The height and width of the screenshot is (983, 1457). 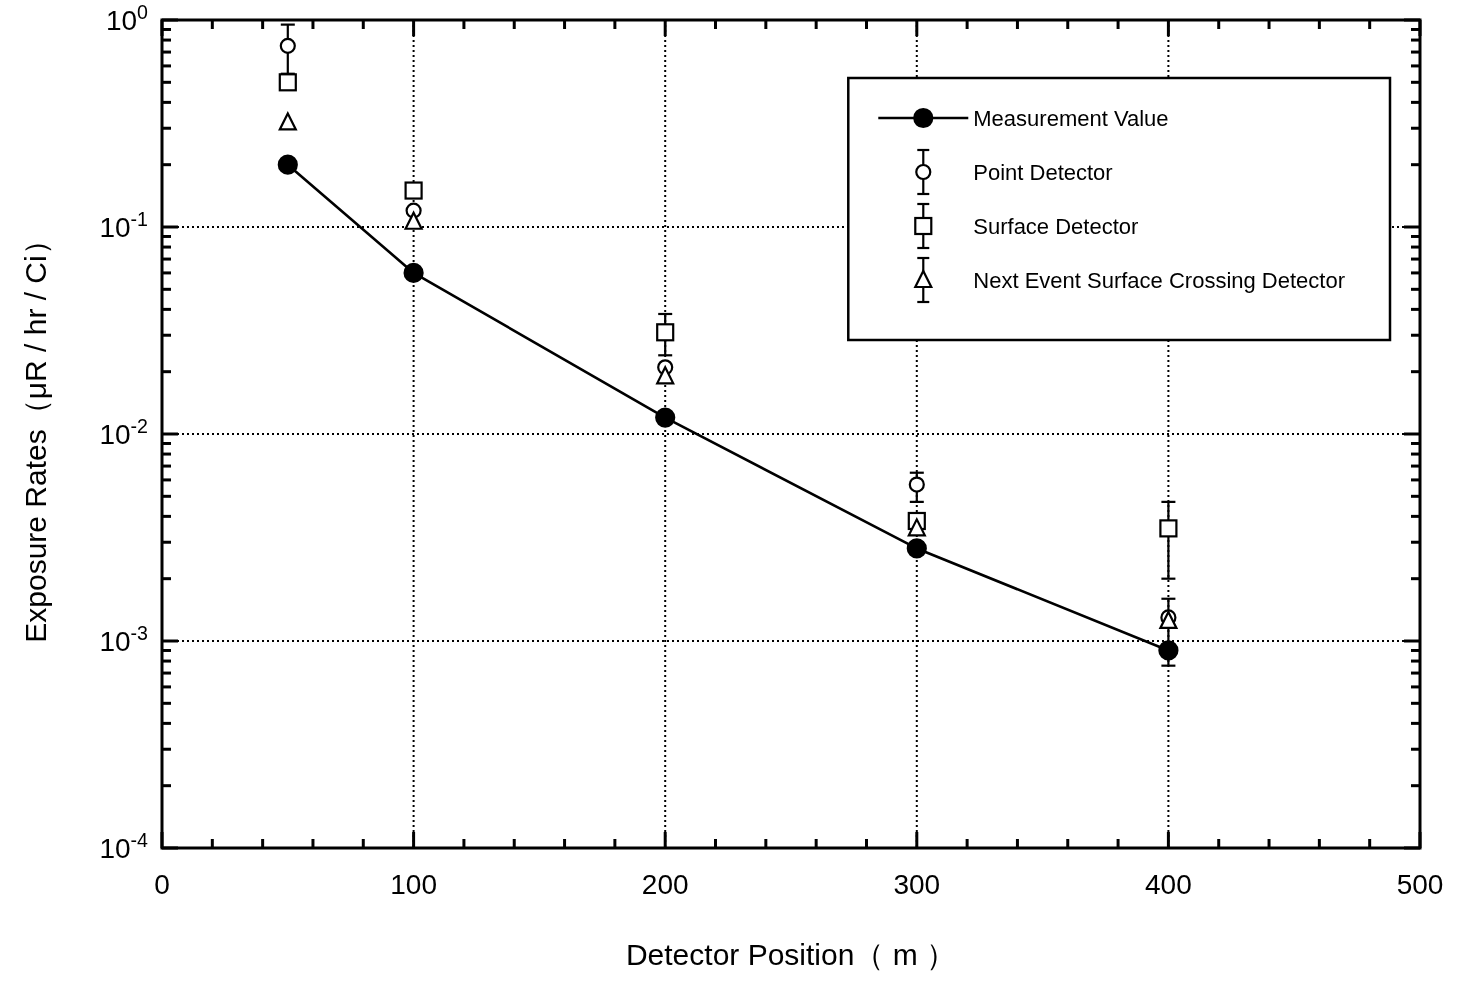 I want to click on x-tick-label: 400, so click(x=1168, y=884).